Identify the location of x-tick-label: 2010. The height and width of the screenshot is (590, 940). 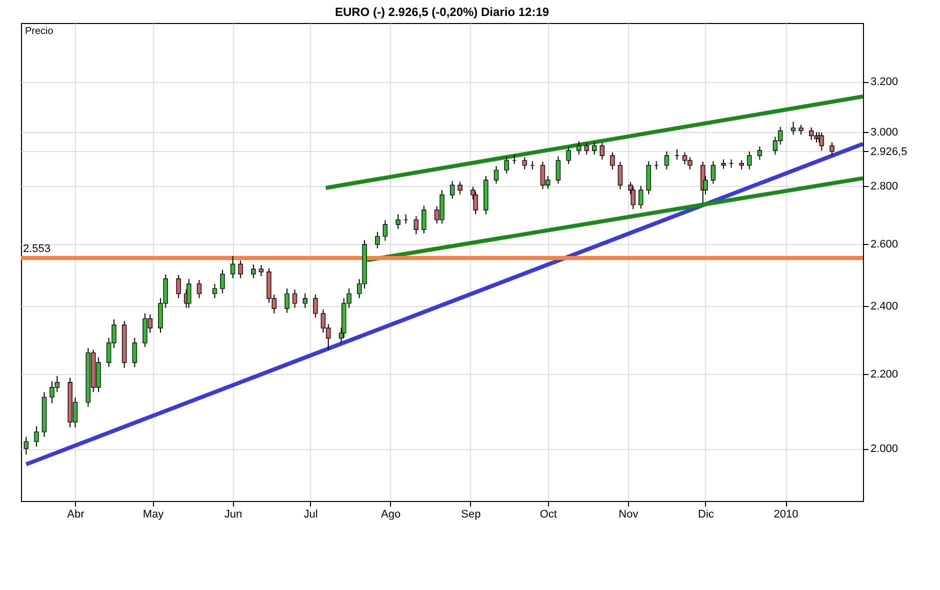
(786, 514).